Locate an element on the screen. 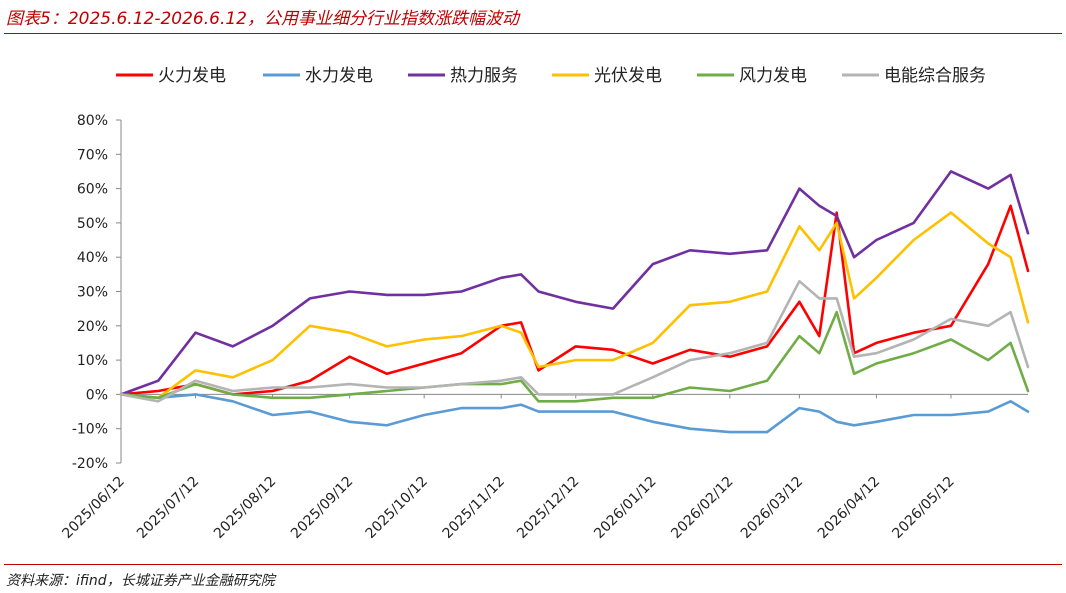 This screenshot has width=1066, height=593. y-tick-label: 70% is located at coordinates (92, 155).